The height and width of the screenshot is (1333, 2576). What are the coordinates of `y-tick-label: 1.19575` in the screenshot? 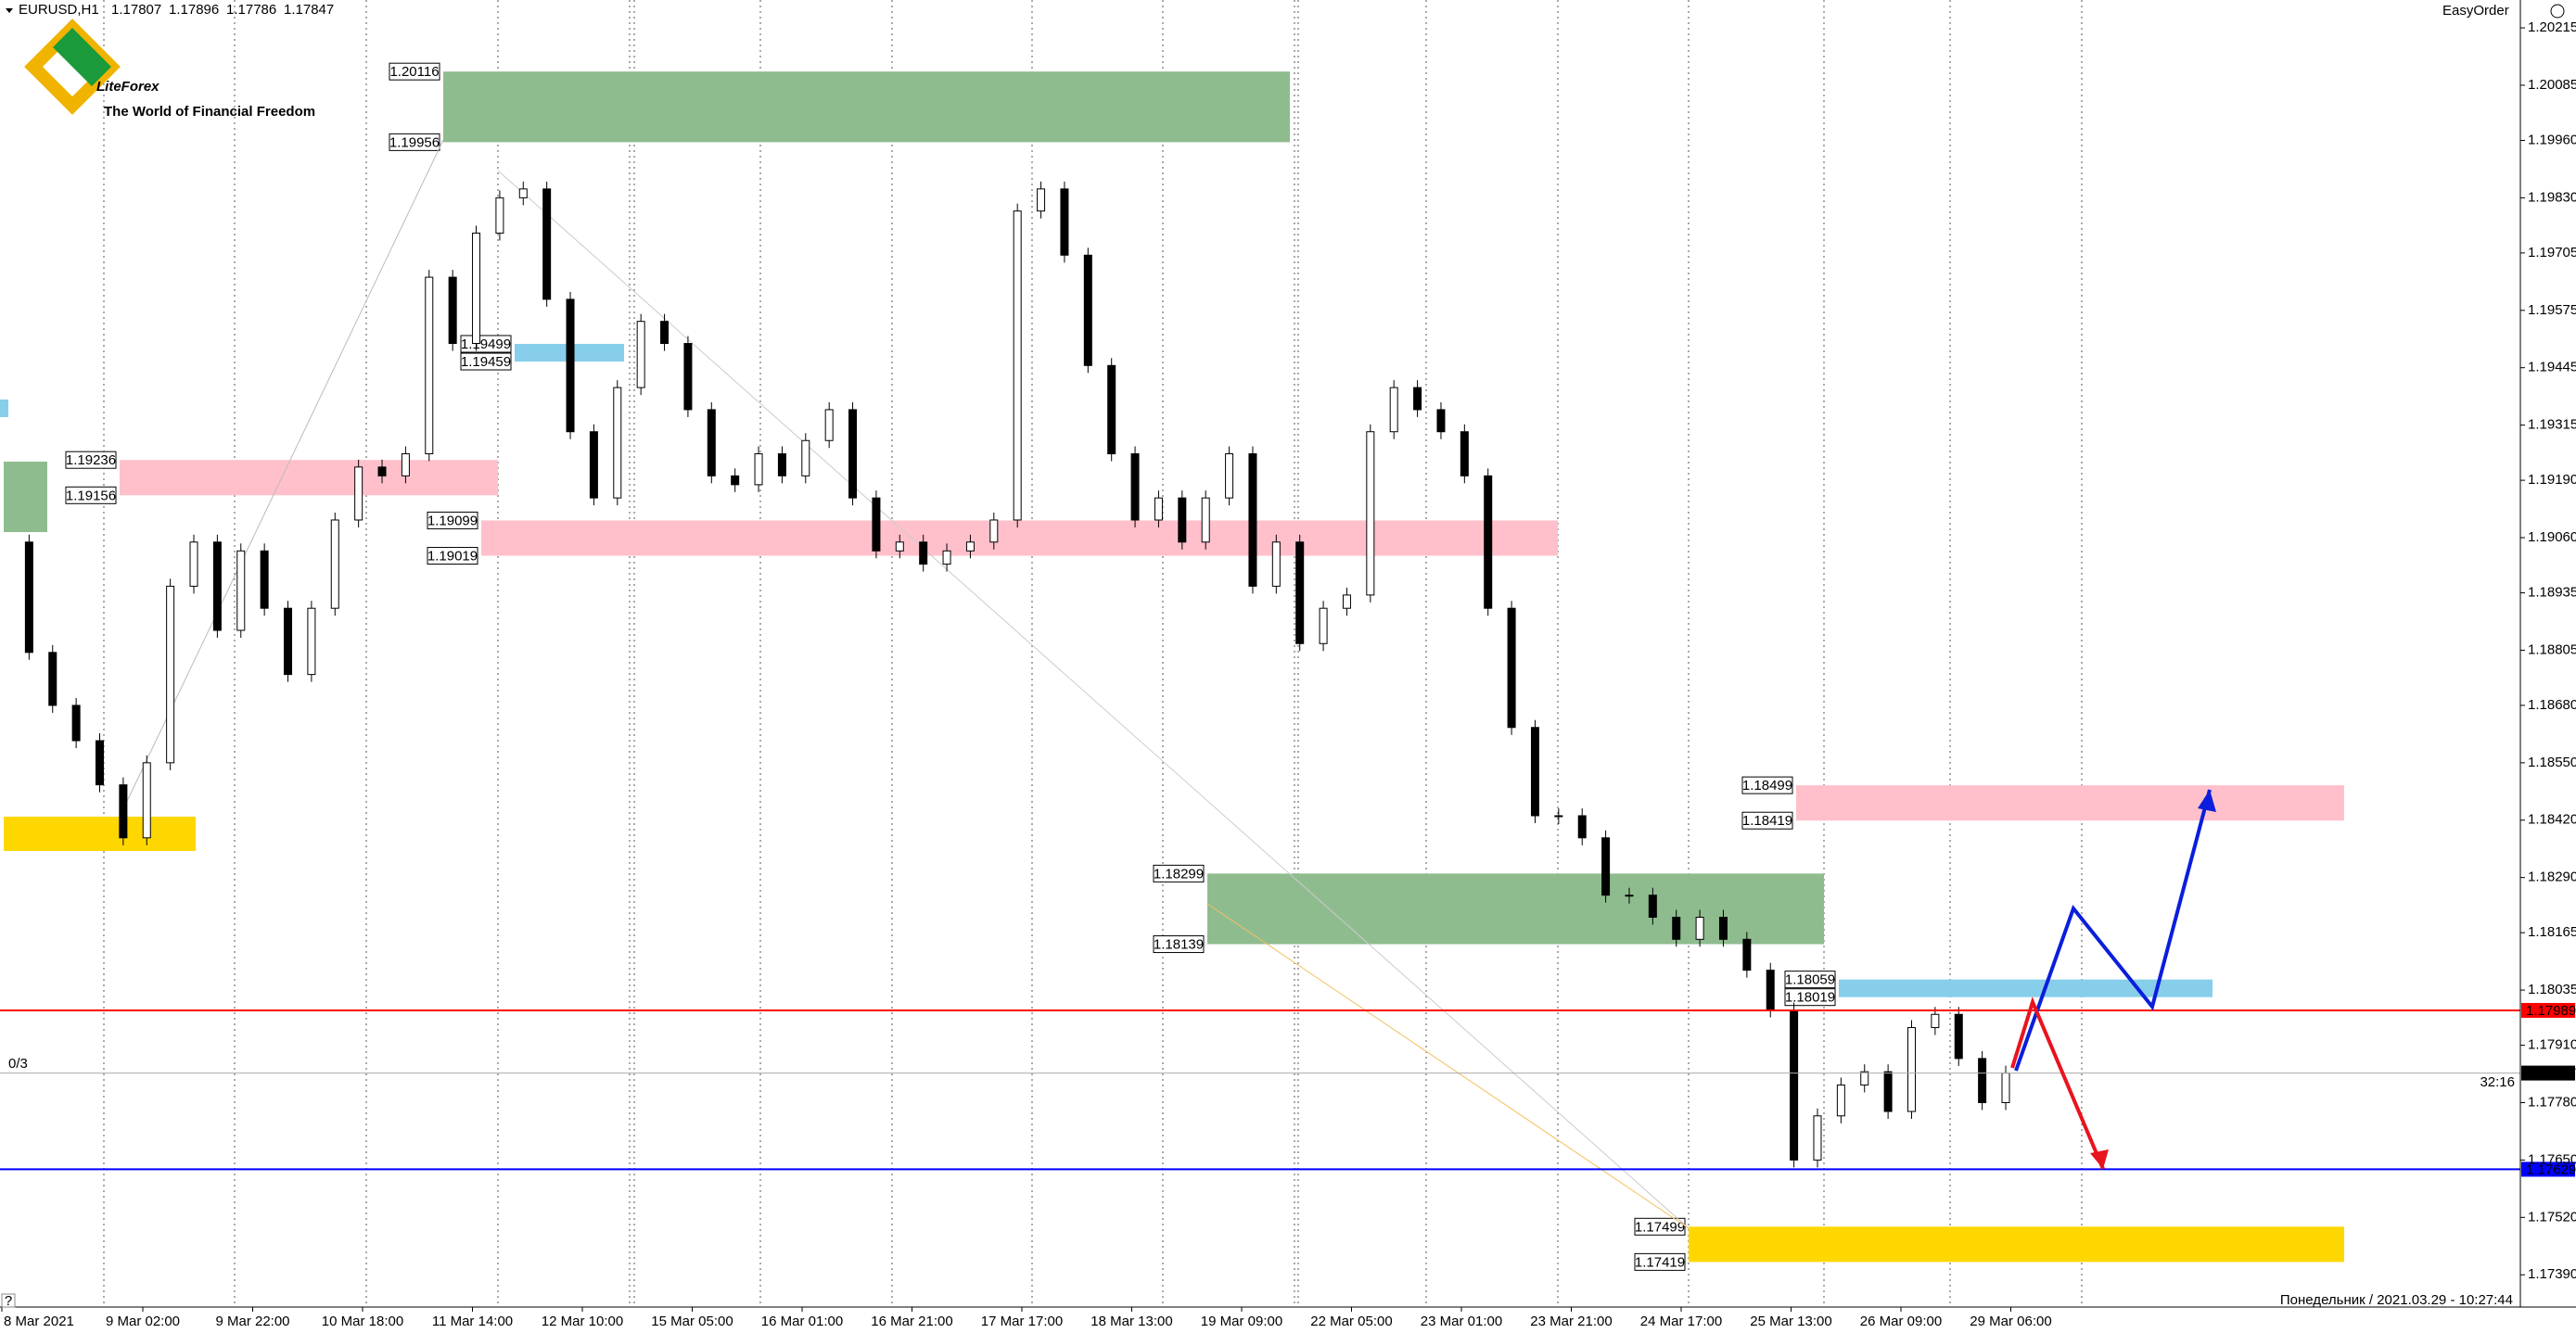 It's located at (2552, 310).